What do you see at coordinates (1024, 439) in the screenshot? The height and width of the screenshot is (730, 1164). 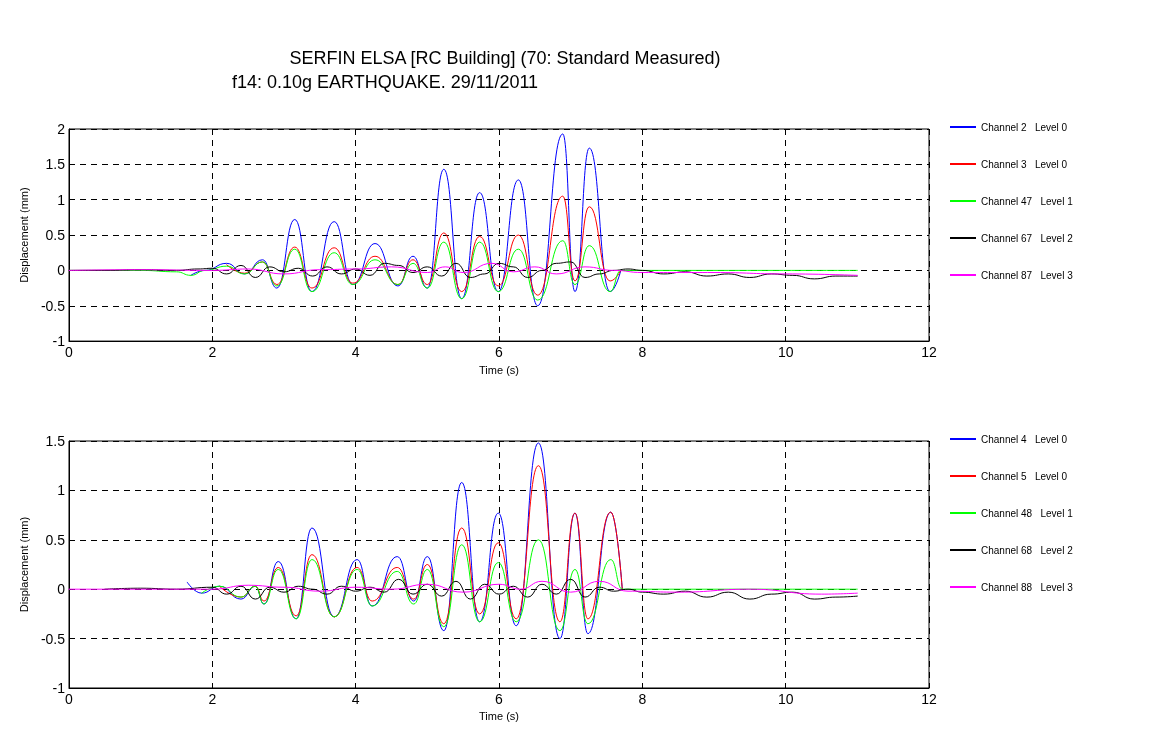 I see `legend-label: Channel 4 Level 0` at bounding box center [1024, 439].